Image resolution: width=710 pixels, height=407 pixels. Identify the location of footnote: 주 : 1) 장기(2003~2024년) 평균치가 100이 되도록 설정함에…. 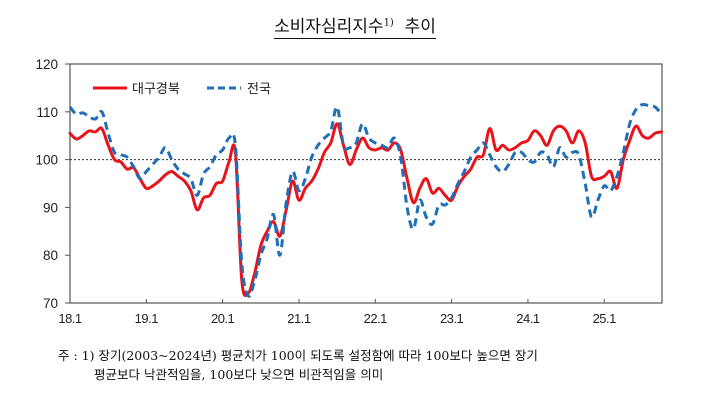
(378, 365).